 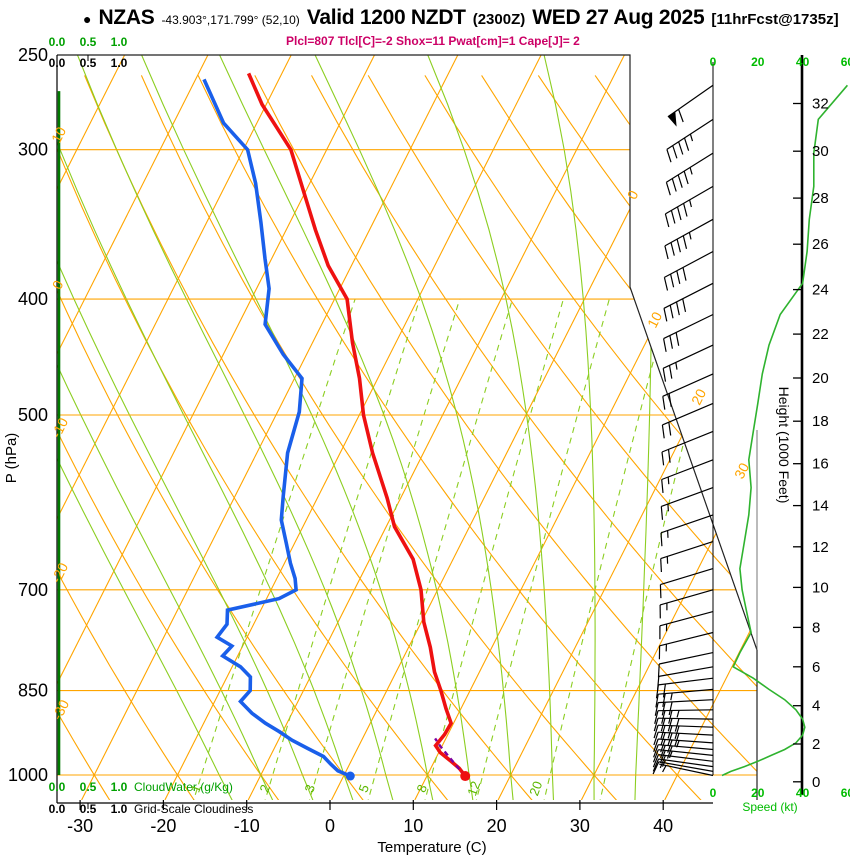 What do you see at coordinates (473, 788) in the screenshot?
I see `mixing-ratio-label: 12` at bounding box center [473, 788].